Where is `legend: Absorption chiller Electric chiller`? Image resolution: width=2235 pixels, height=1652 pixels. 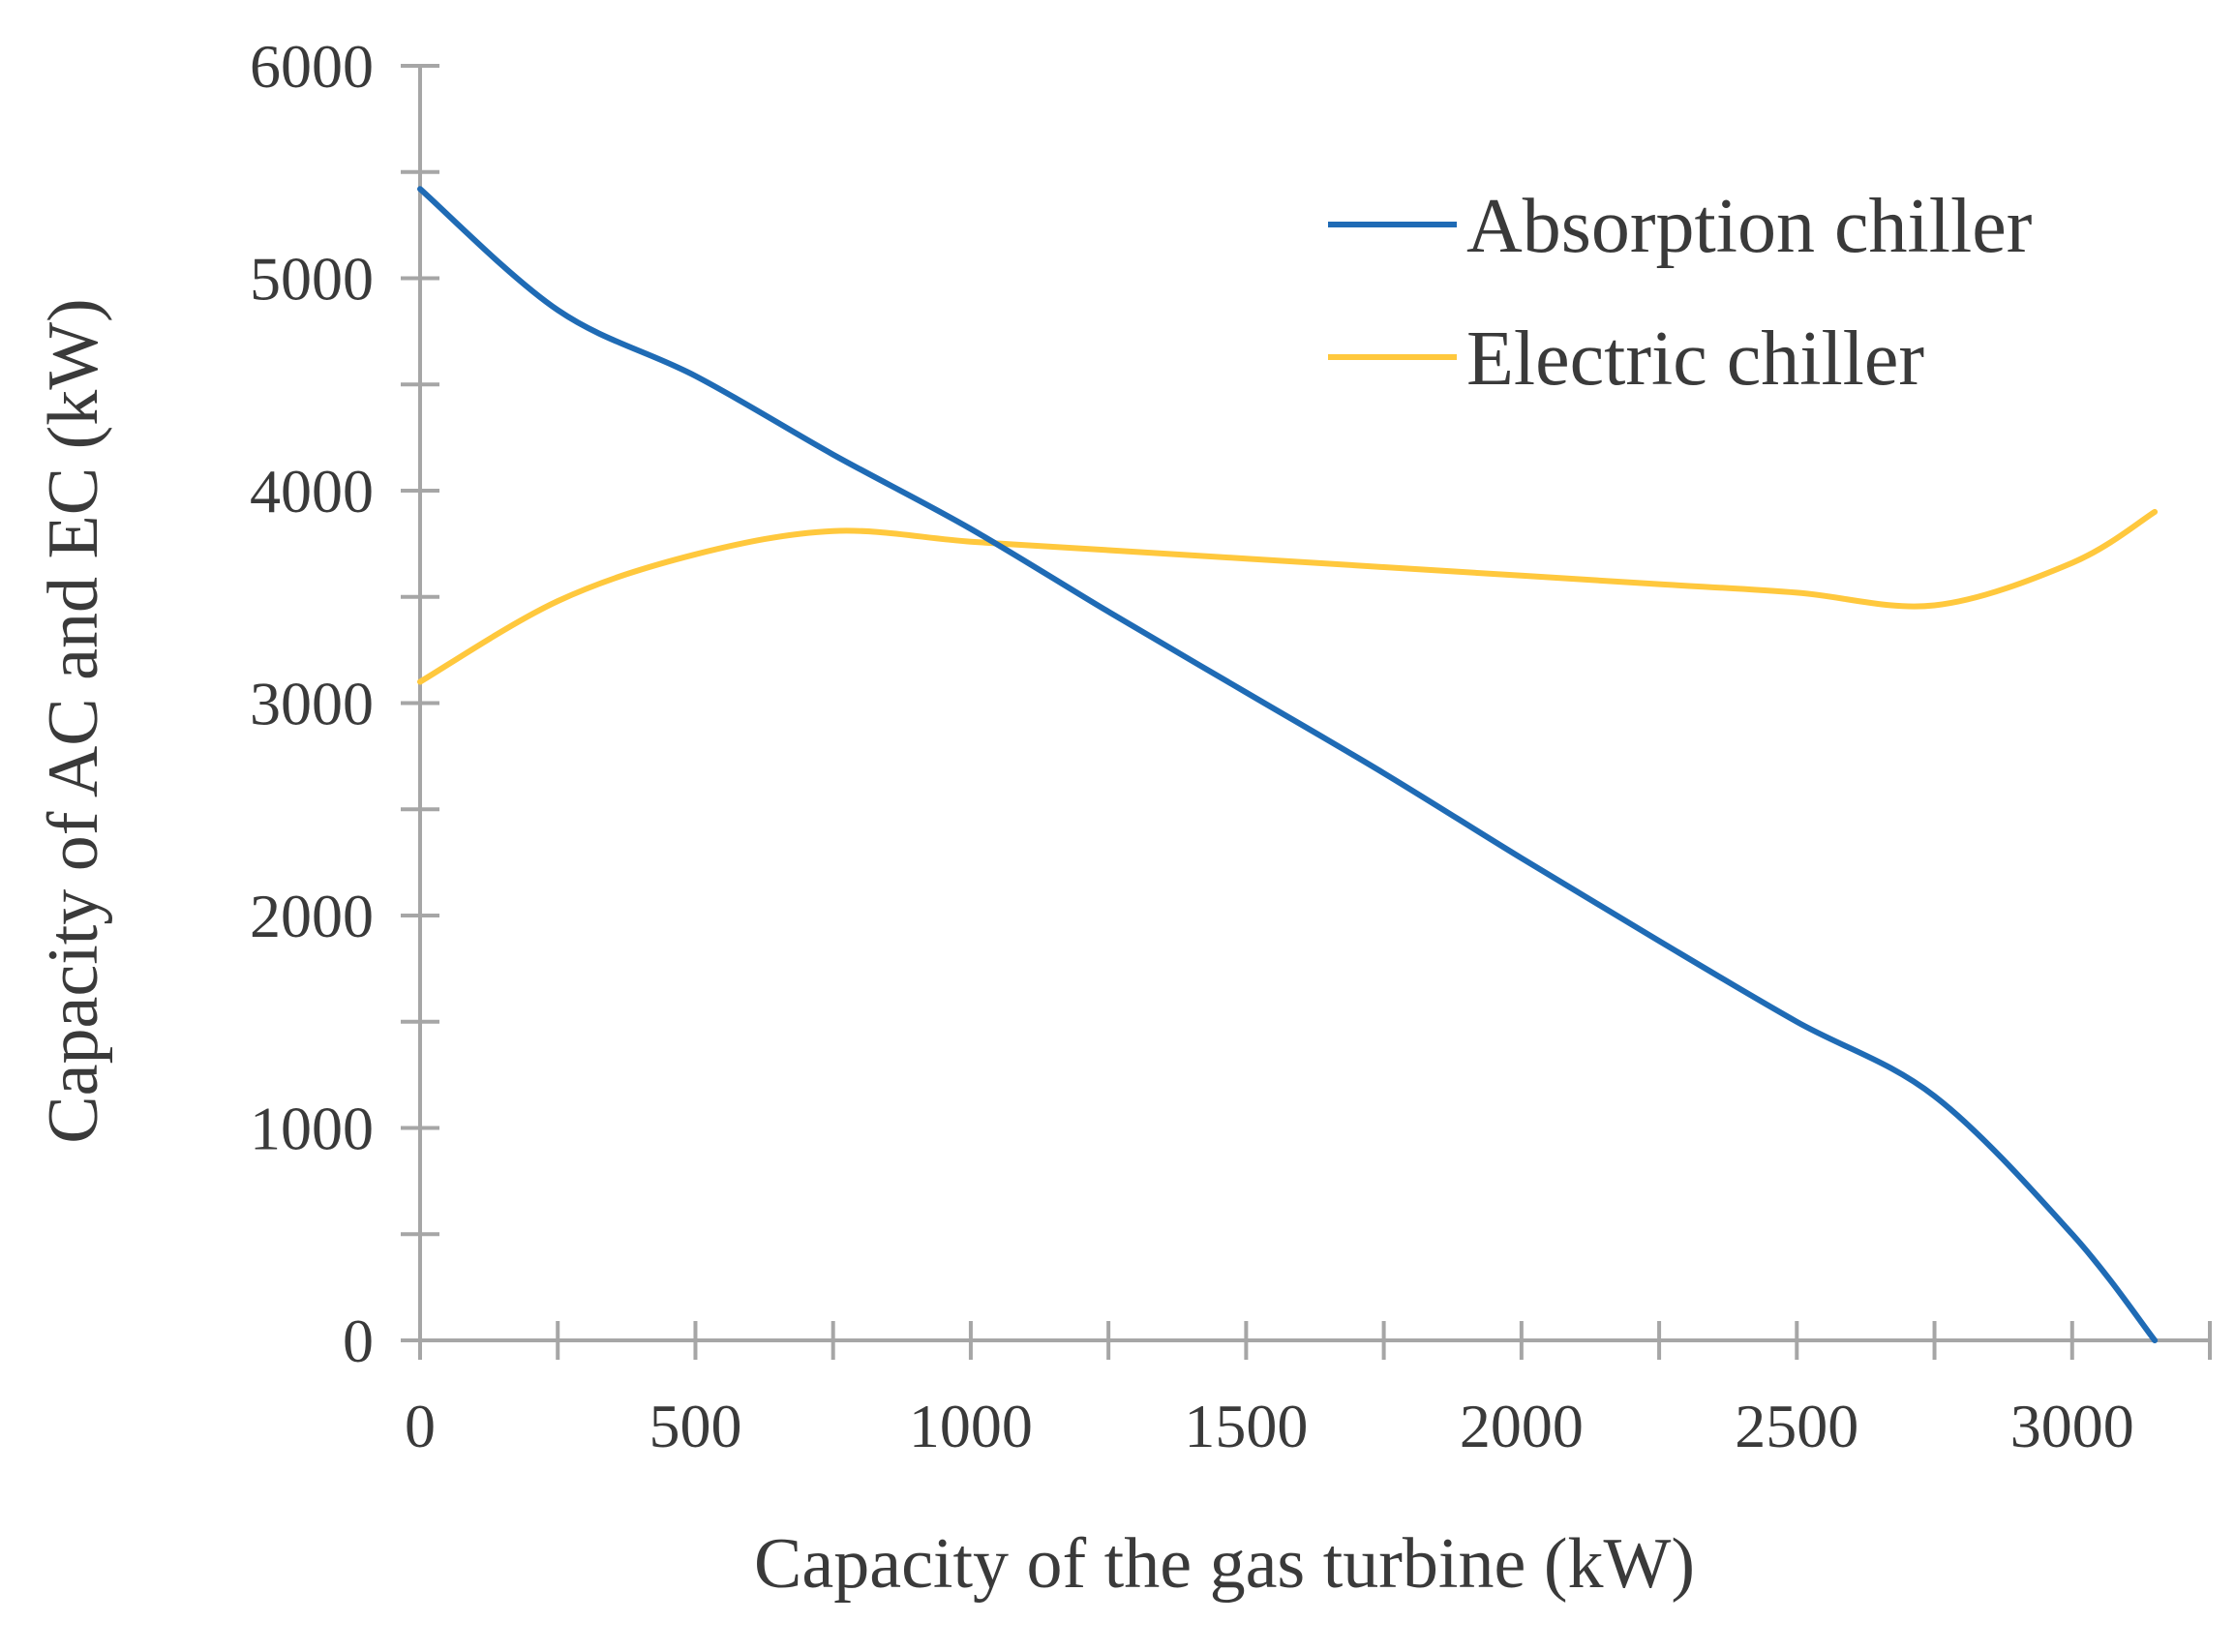 legend: Absorption chiller Electric chiller is located at coordinates (1680, 293).